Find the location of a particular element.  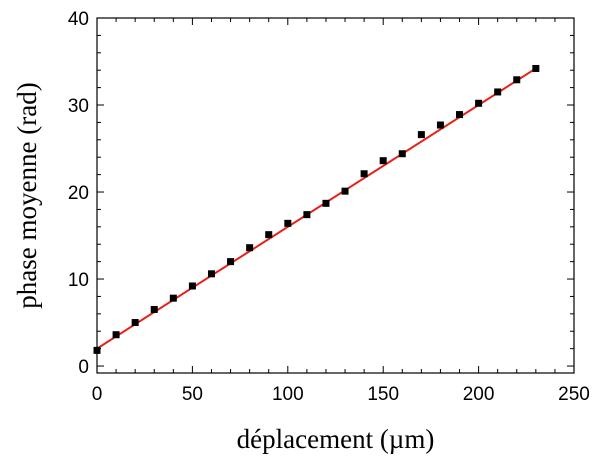

x-tick-label: 200 is located at coordinates (479, 394).